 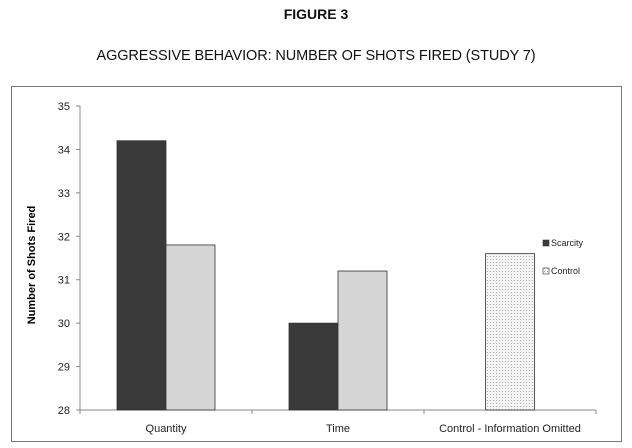 What do you see at coordinates (316, 14) in the screenshot?
I see `figure-label: FIGURE 3` at bounding box center [316, 14].